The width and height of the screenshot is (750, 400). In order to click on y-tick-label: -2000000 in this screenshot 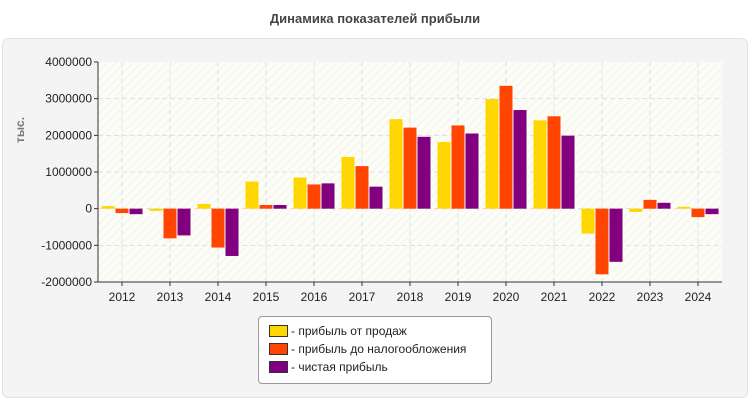, I will do `click(66, 282)`.